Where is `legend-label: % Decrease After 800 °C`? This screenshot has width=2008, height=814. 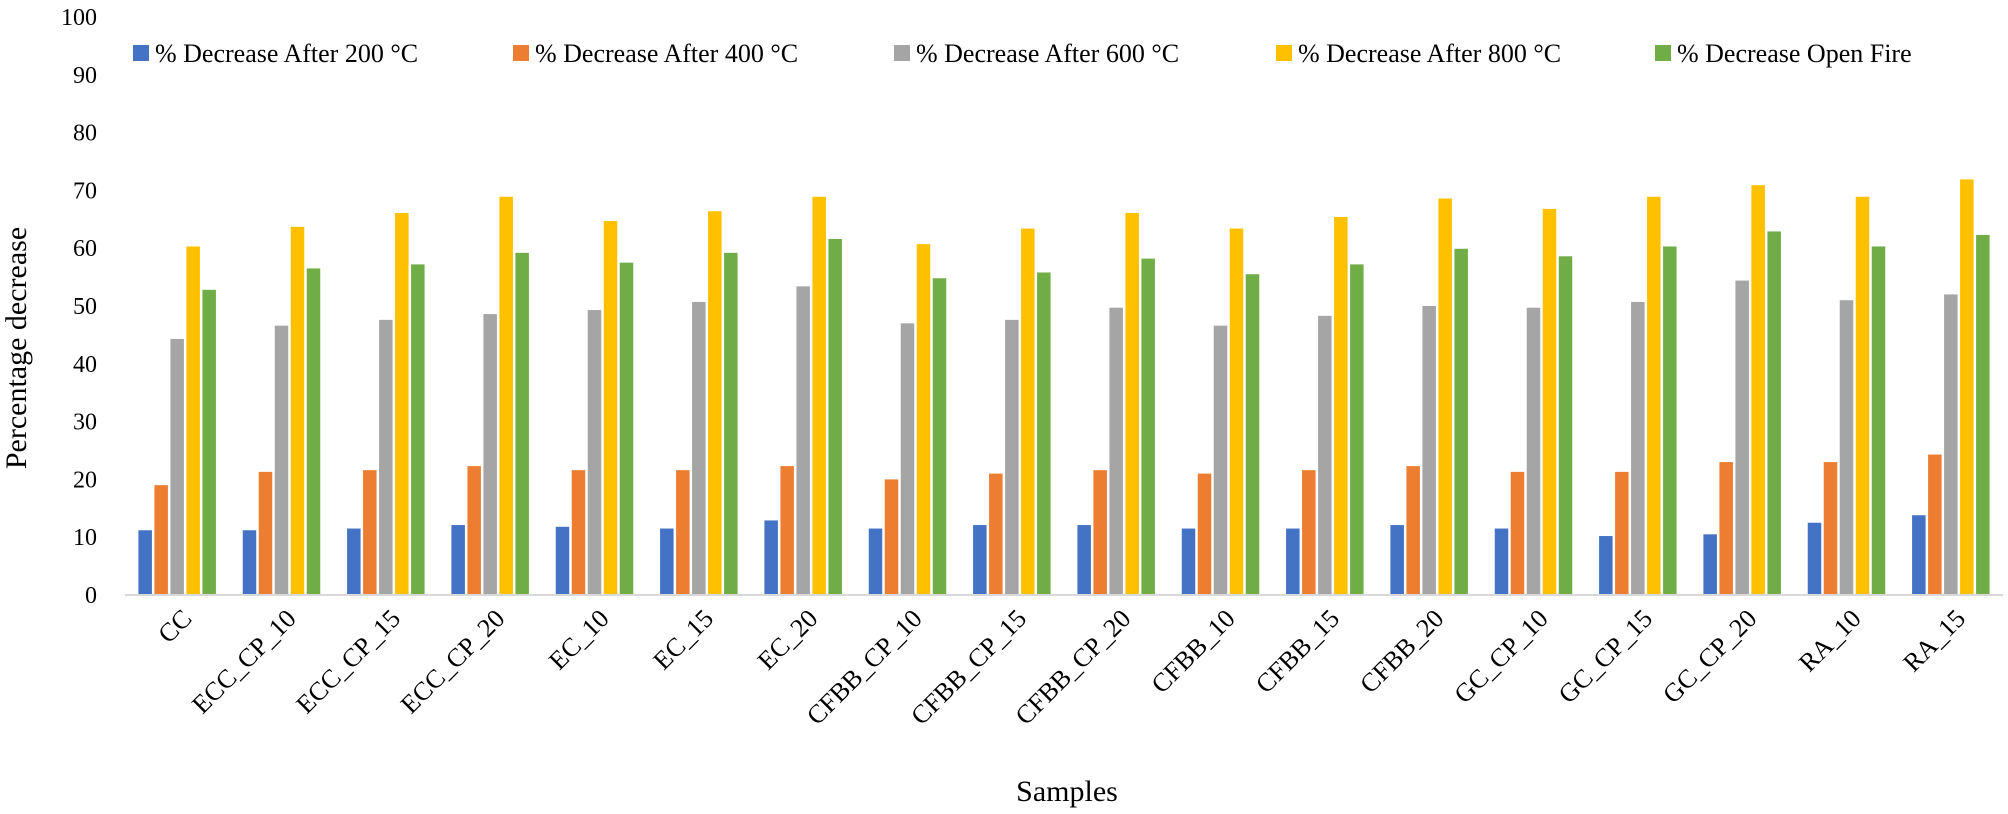
legend-label: % Decrease After 800 °C is located at coordinates (1429, 53).